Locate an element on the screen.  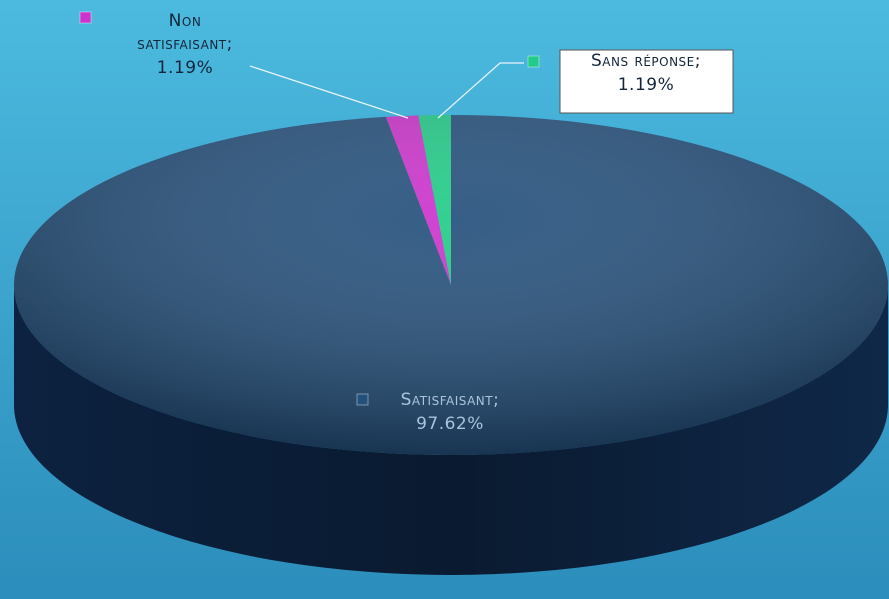
data-label: Non satisfaisant; 1.19% is located at coordinates (185, 44).